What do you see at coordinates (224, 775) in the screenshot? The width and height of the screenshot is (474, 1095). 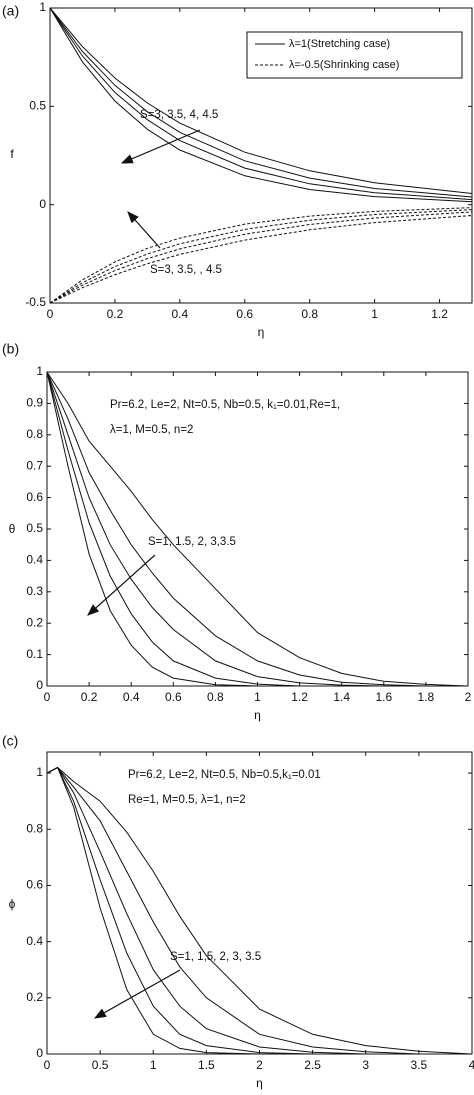 I see `annotation: Pr=6.2, Le=2, Nt=0.5, Nb=0.5,k₁=0.01` at bounding box center [224, 775].